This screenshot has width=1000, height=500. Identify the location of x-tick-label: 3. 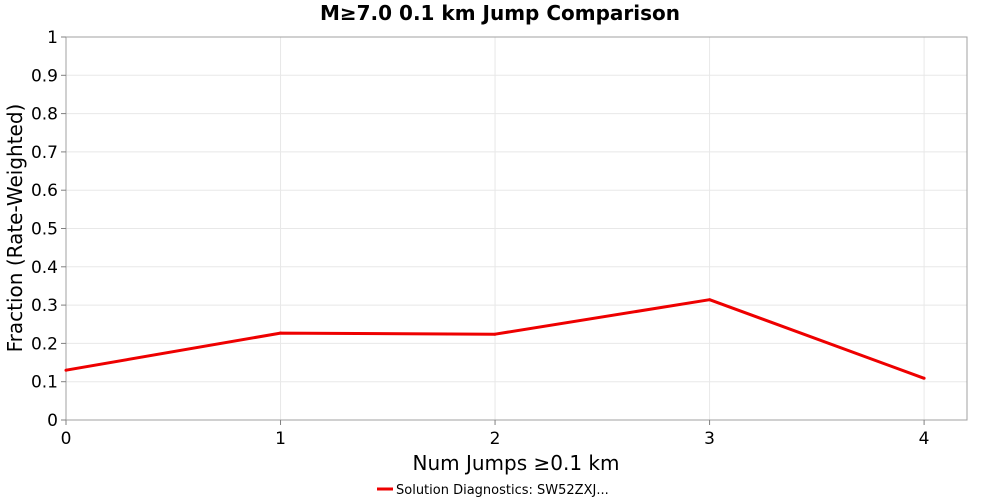
(709, 439).